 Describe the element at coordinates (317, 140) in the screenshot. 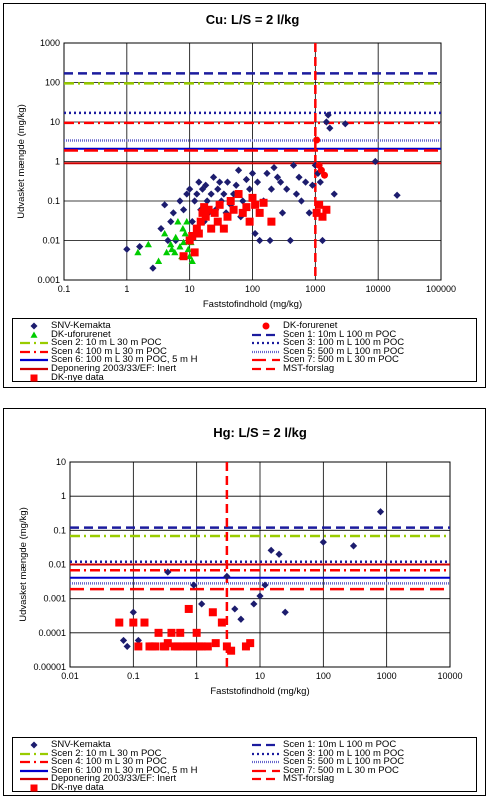

I see `cu-point-dk-forurenet` at that location.